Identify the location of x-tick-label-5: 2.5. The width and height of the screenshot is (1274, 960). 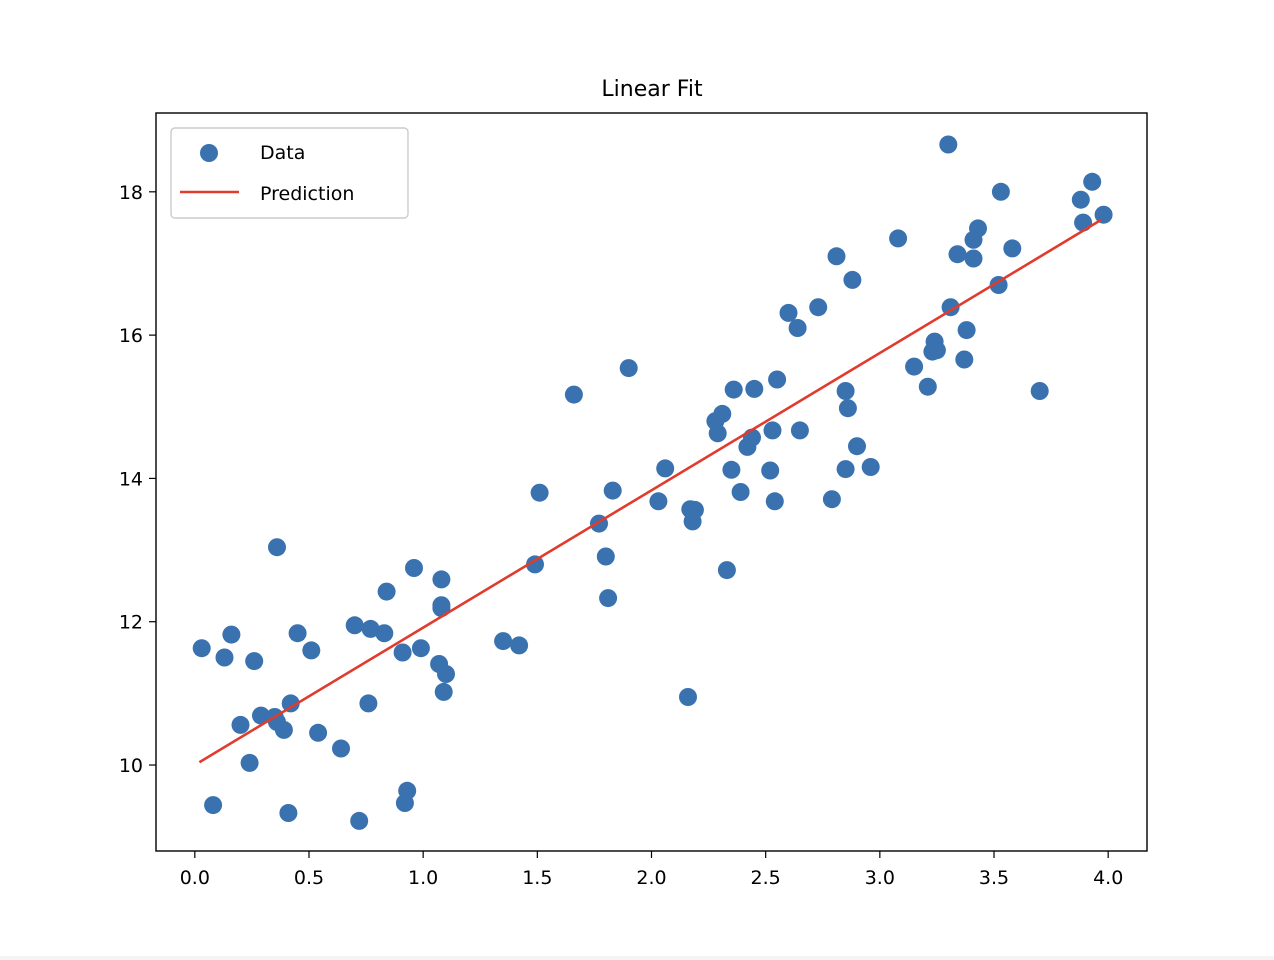
(766, 878).